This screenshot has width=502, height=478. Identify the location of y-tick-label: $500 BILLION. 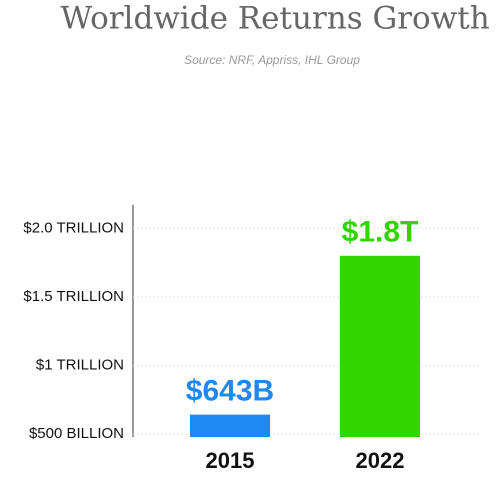
(76, 433).